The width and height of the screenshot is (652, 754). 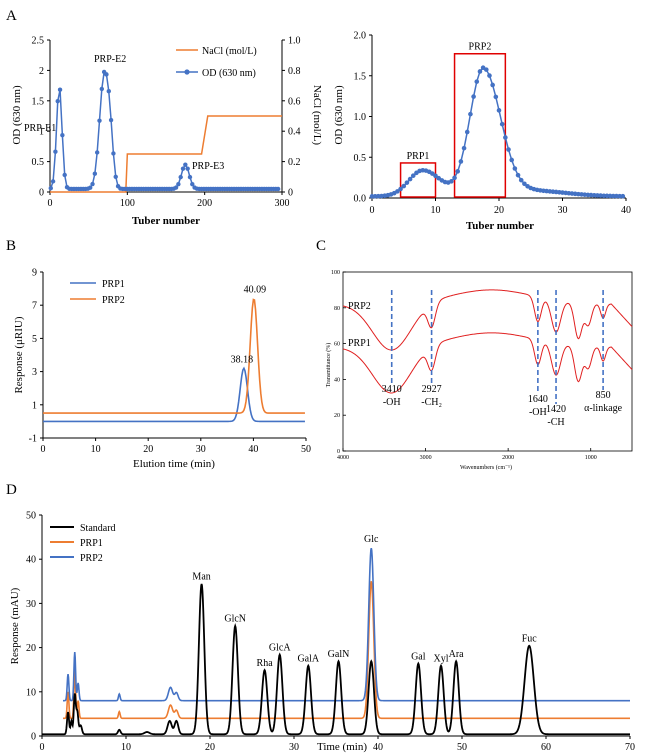 What do you see at coordinates (294, 162) in the screenshot?
I see `a1-y2tick-label: 0.2` at bounding box center [294, 162].